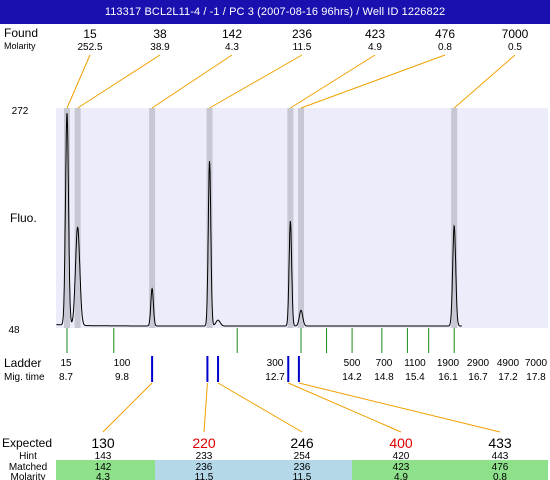 The image size is (550, 480). I want to click on found-molarity-label: 252.5, so click(89, 47).